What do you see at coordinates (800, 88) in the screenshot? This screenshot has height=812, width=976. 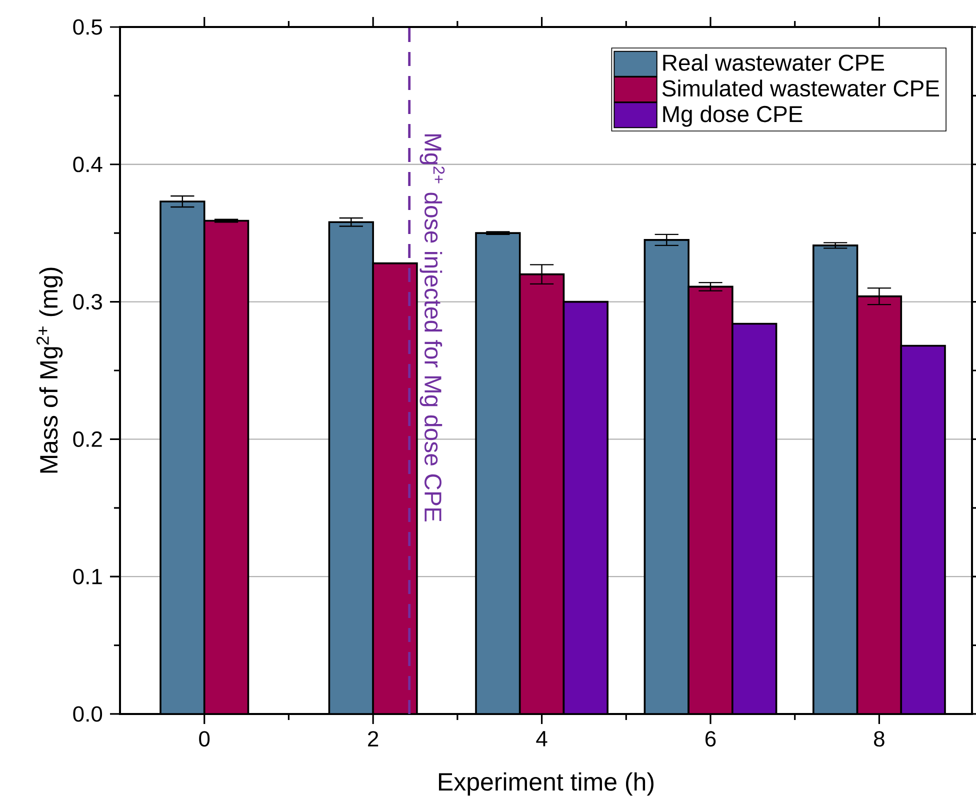 I see `legend-label: Simulated wastewater CPE` at bounding box center [800, 88].